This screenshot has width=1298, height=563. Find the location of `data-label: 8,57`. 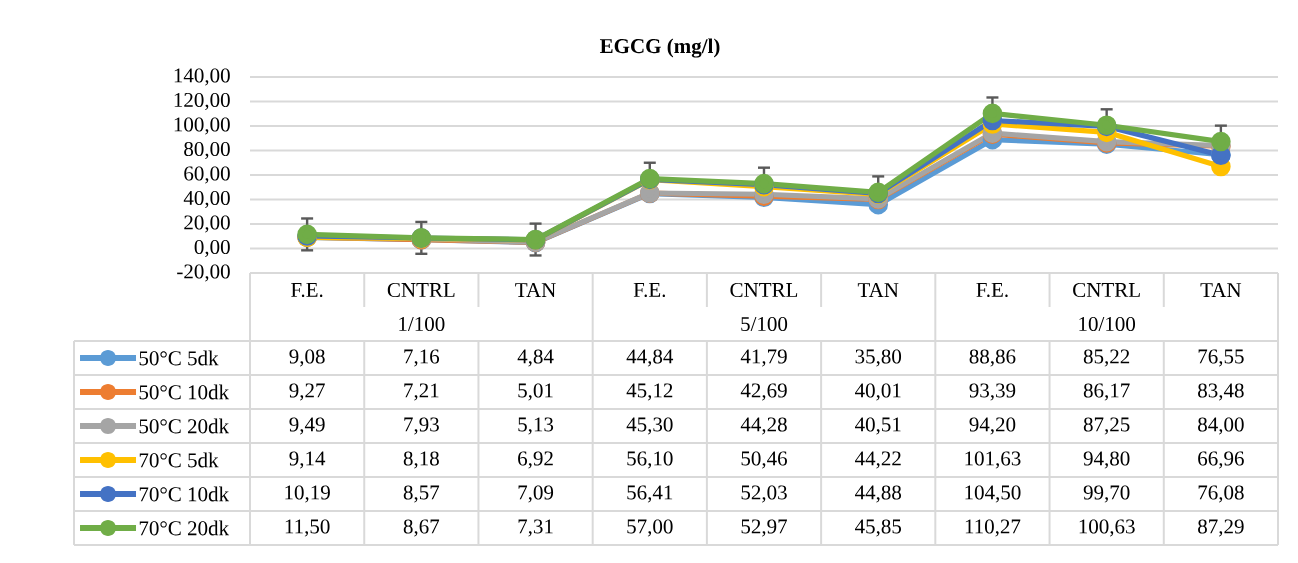

data-label: 8,57 is located at coordinates (421, 494).